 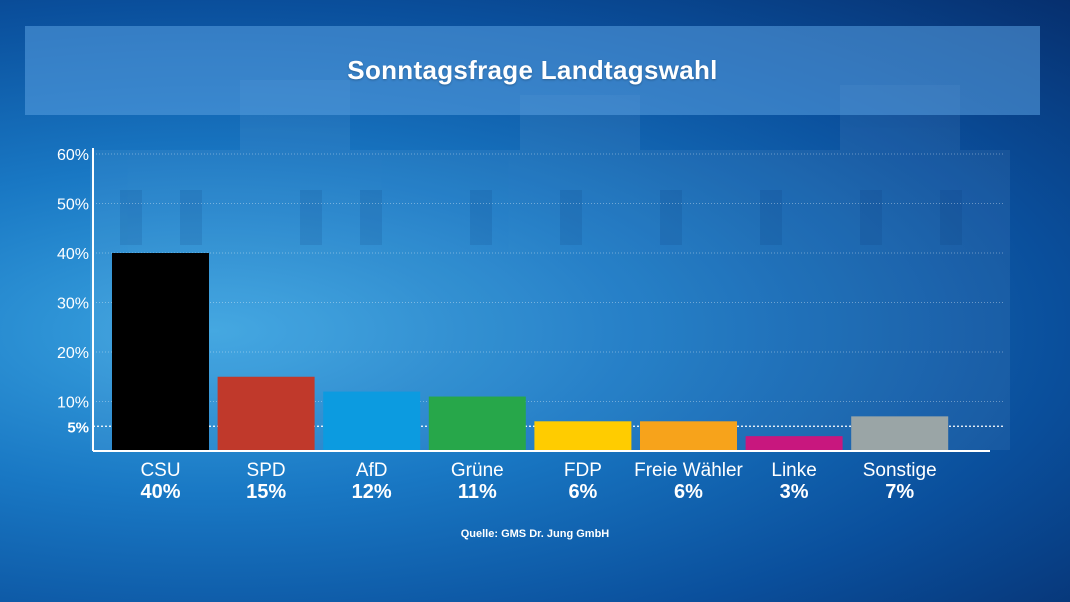 I want to click on source-note: Quelle: GMS Dr. Jung GmbH, so click(x=535, y=534).